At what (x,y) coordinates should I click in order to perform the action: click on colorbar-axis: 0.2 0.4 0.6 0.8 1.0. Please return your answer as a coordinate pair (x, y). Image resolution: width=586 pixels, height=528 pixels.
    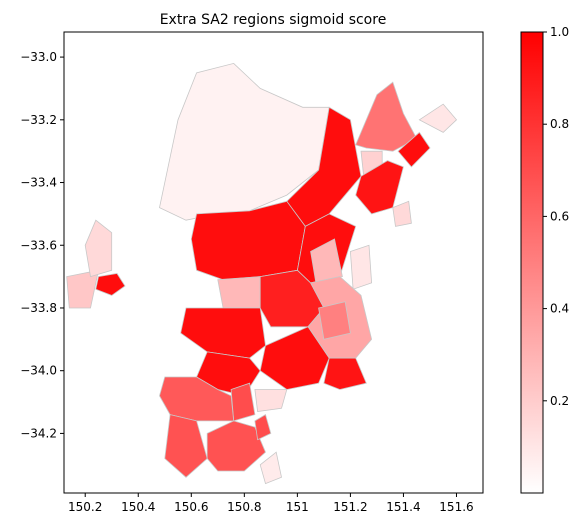
    Looking at the image, I should click on (556, 216).